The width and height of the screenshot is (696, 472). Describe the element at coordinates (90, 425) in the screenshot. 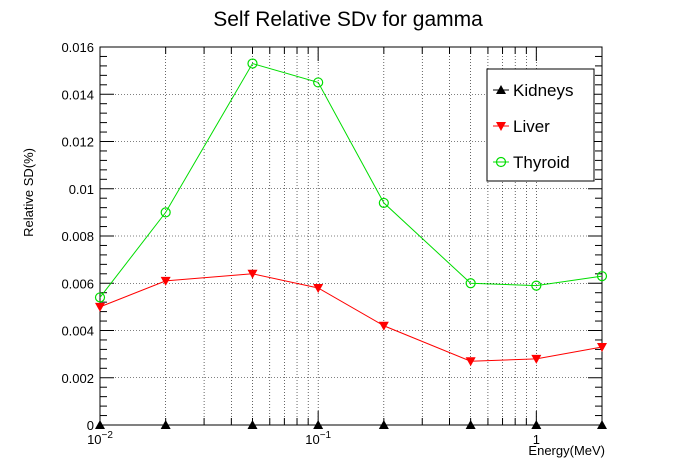

I see `y-tick-label: 0` at that location.